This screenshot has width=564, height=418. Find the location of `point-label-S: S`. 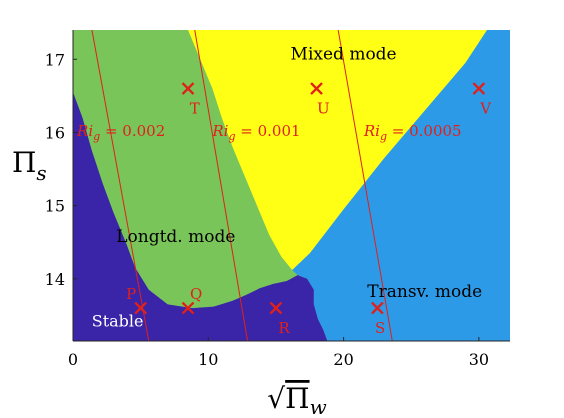

point-label-S: S is located at coordinates (380, 328).